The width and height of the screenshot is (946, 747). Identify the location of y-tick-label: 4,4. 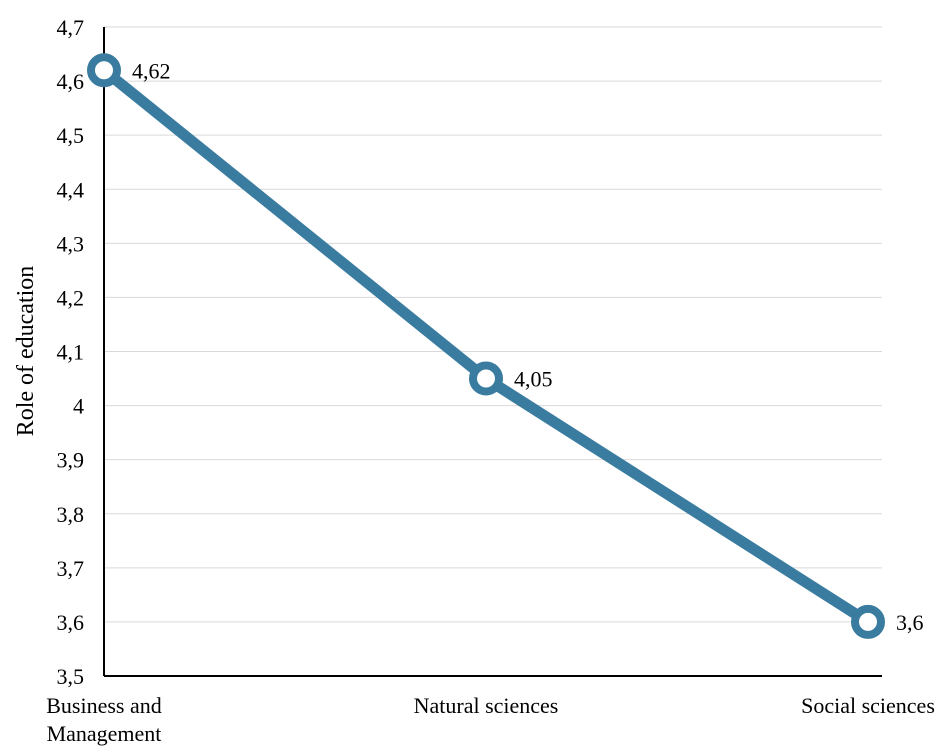
(71, 189).